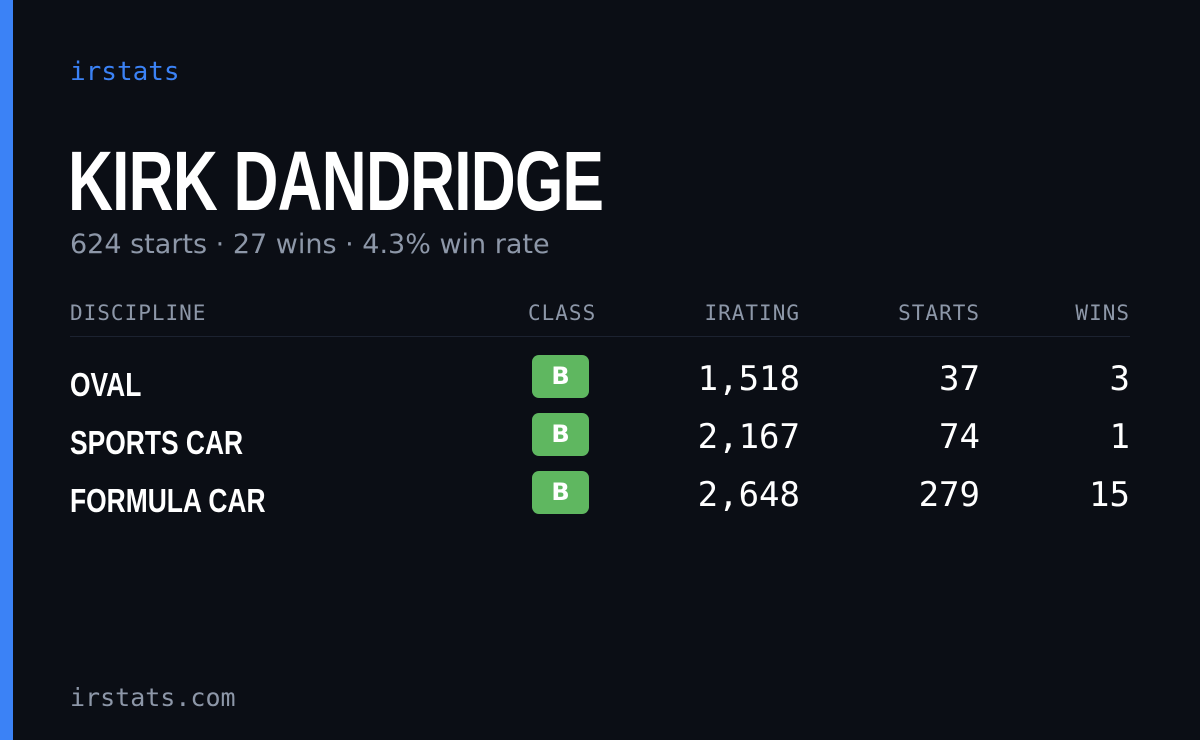 The width and height of the screenshot is (1200, 740). I want to click on player-name: KIRK DANDRIDGE, so click(336, 181).